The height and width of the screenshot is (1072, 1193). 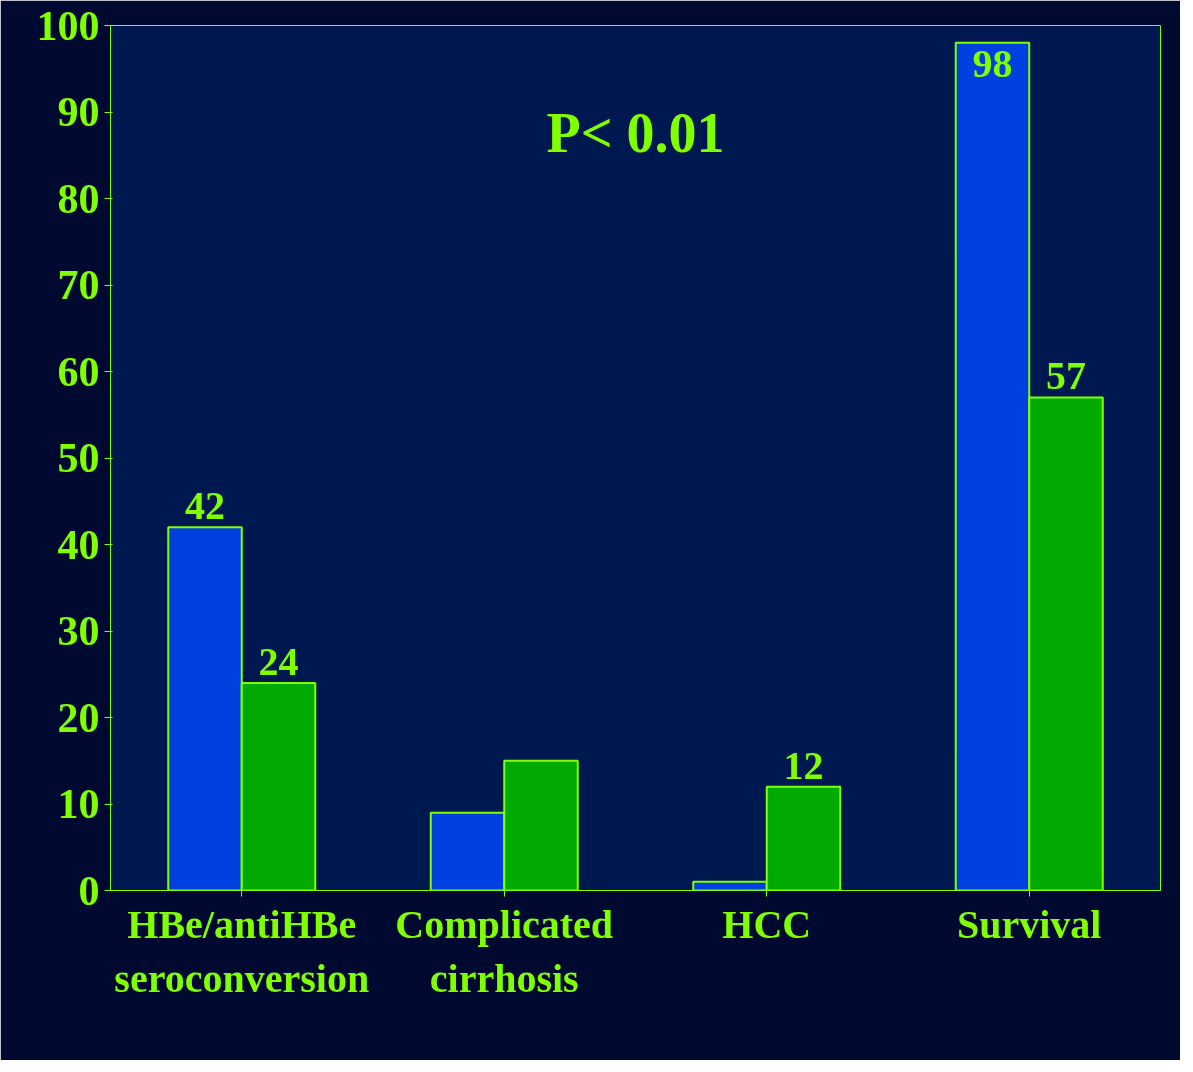 What do you see at coordinates (78, 371) in the screenshot?
I see `y-tick-label: 60` at bounding box center [78, 371].